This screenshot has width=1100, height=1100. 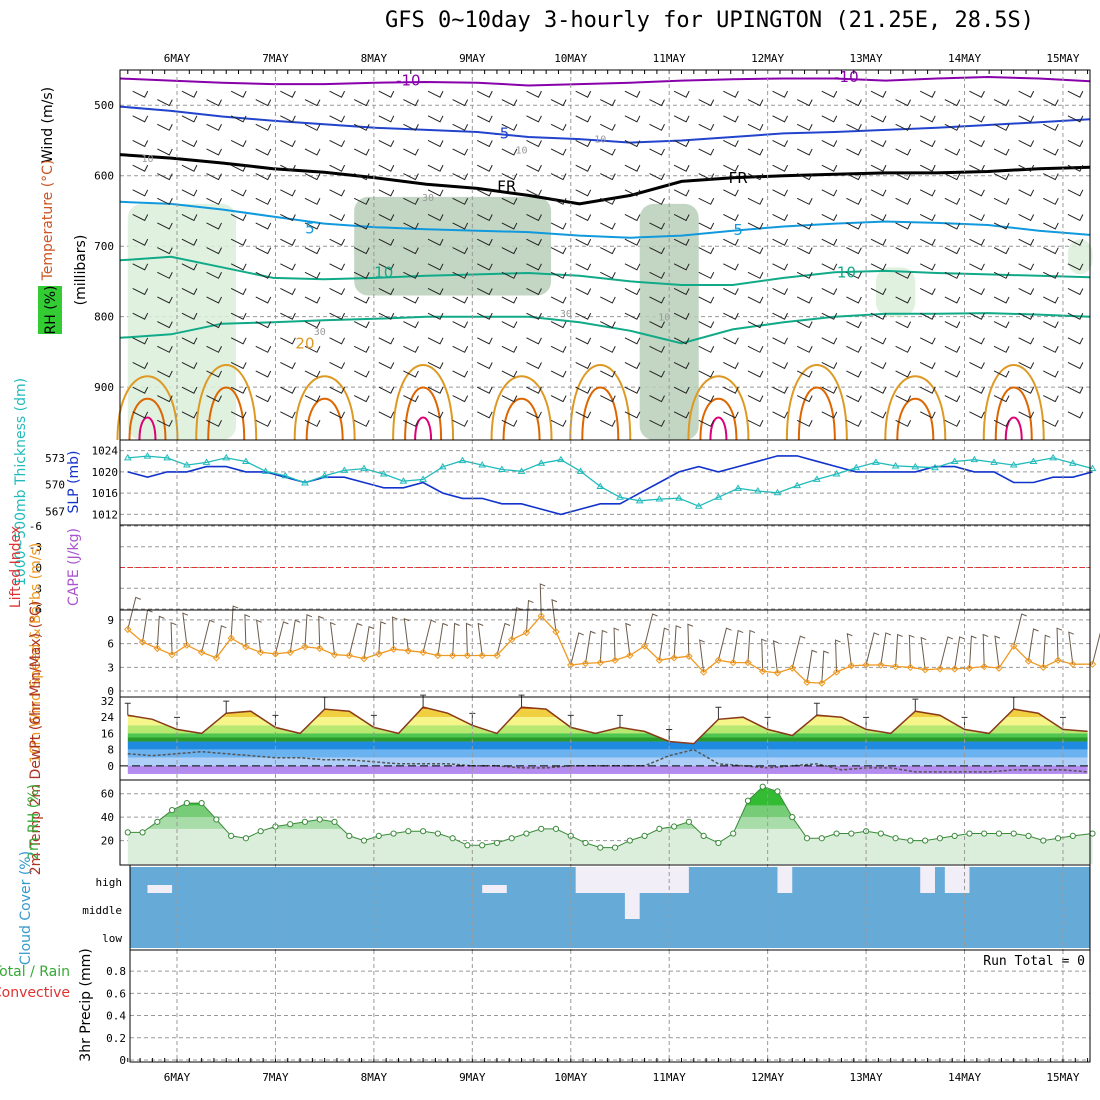 I want to click on cloud-layer-label: high, so click(x=109, y=882).